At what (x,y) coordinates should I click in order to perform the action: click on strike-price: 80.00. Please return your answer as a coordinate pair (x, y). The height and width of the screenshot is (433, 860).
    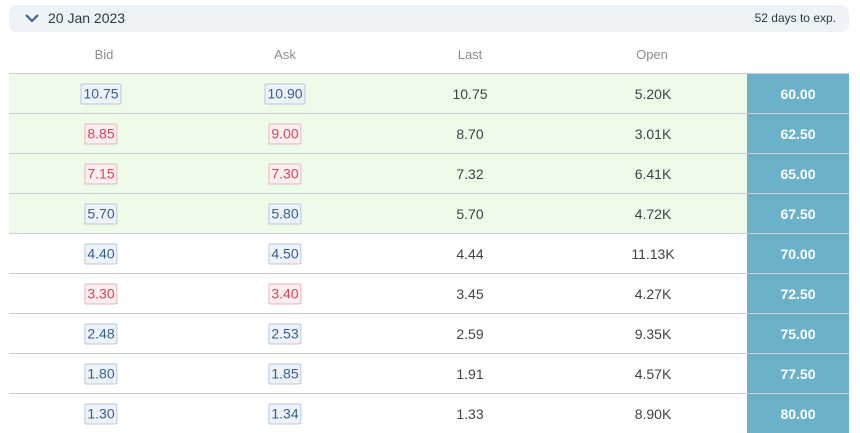
    Looking at the image, I should click on (798, 413).